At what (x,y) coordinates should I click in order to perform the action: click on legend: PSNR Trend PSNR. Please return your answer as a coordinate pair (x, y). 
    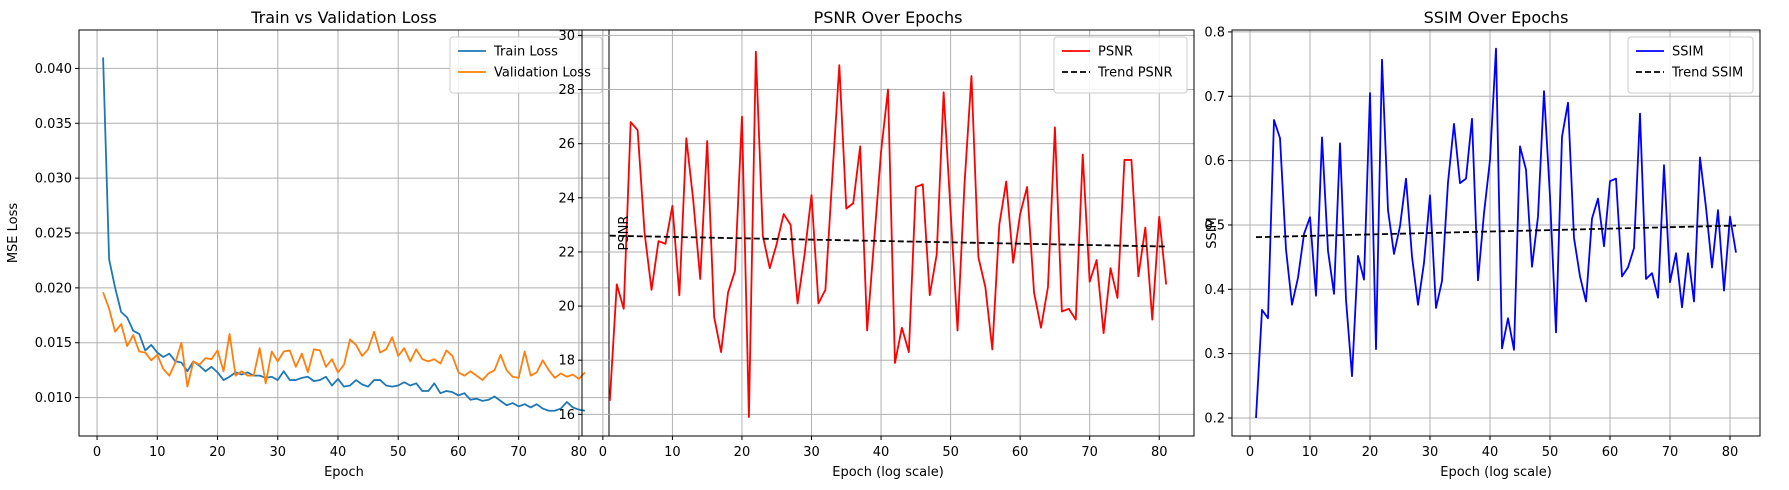
    Looking at the image, I should click on (1120, 65).